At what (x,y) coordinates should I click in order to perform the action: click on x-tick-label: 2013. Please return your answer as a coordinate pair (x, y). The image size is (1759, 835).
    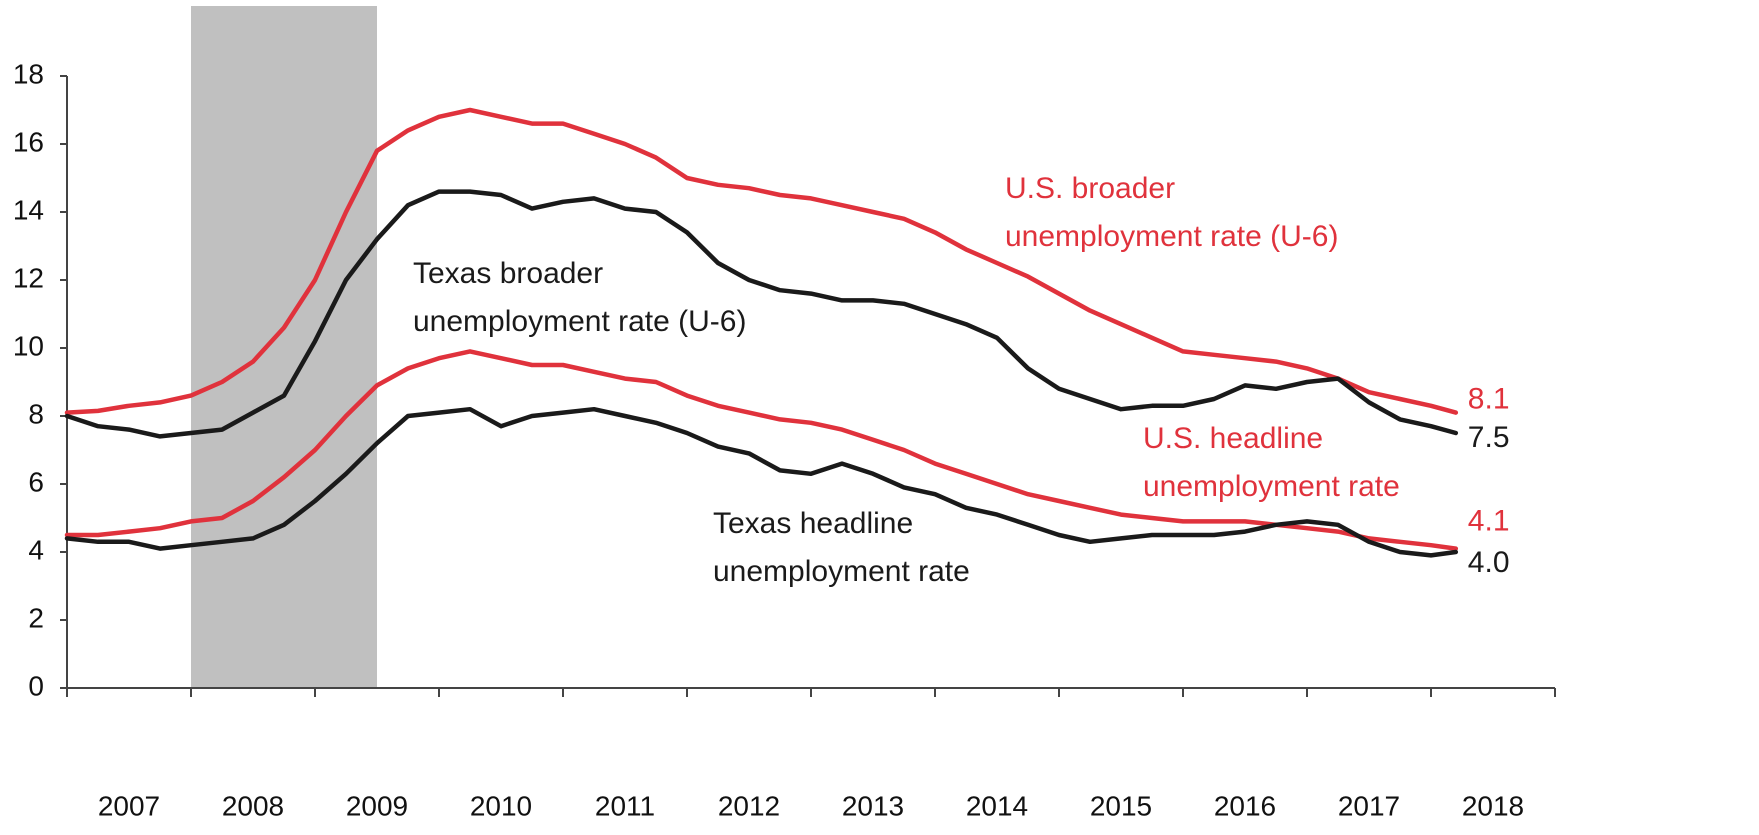
    Looking at the image, I should click on (873, 805).